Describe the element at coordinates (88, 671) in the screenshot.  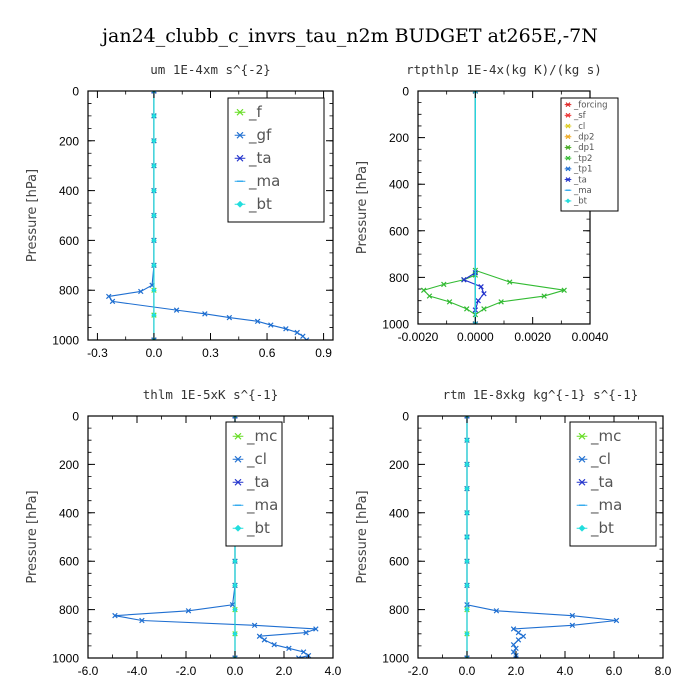
I see `x-tick-label: -6.0` at that location.